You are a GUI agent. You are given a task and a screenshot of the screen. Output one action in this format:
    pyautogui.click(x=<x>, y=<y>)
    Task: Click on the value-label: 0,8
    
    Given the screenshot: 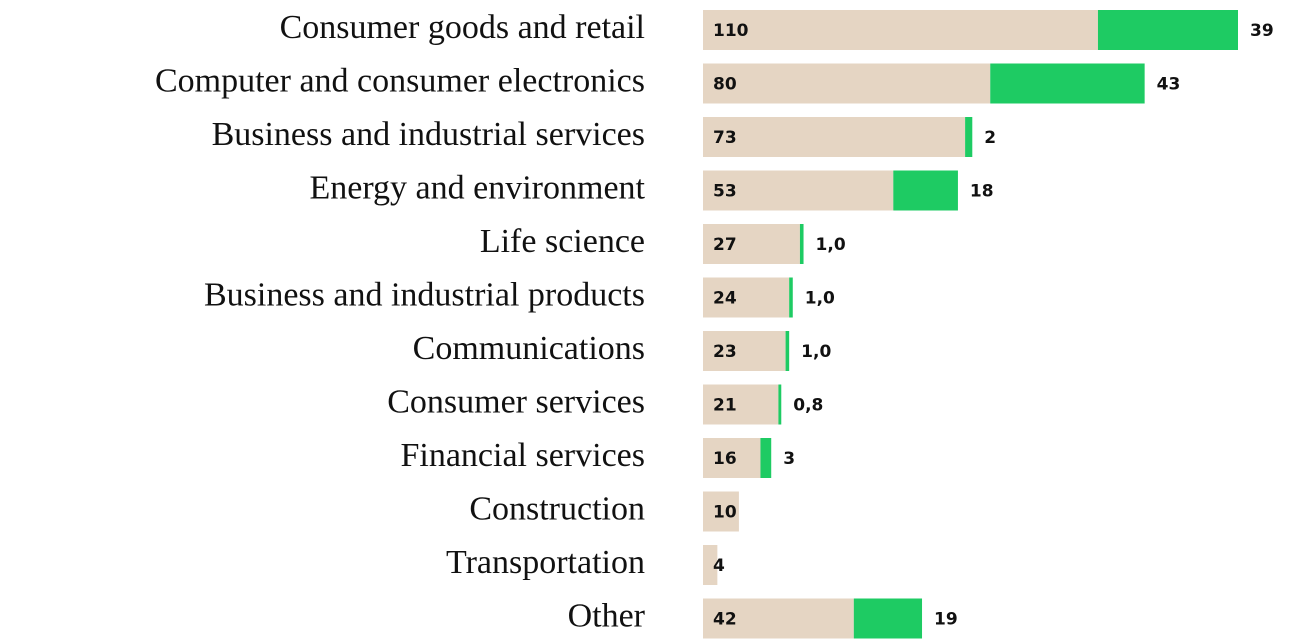 What is the action you would take?
    pyautogui.click(x=808, y=406)
    